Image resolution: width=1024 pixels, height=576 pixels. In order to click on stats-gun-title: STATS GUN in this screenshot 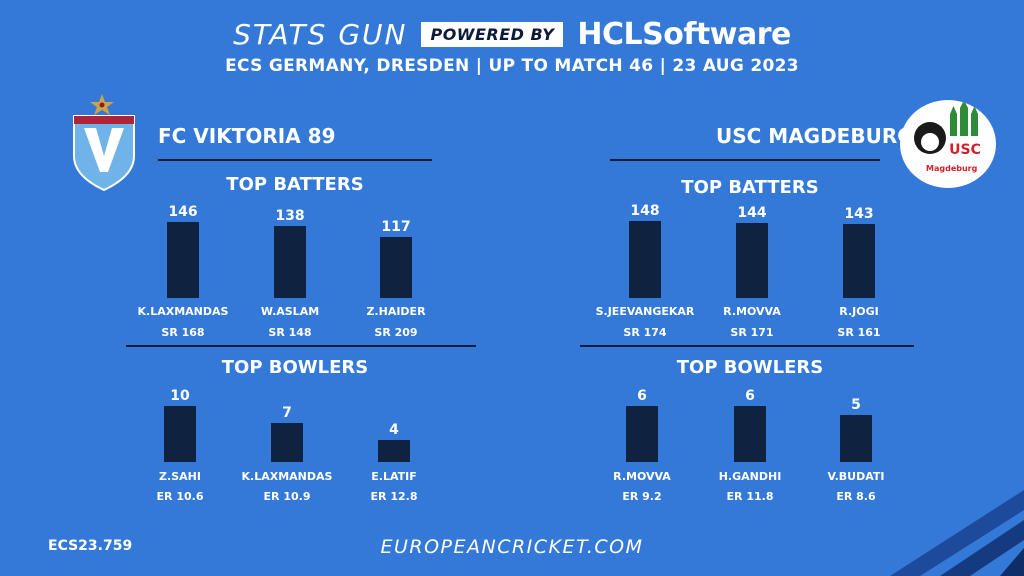, I will do `click(320, 34)`.